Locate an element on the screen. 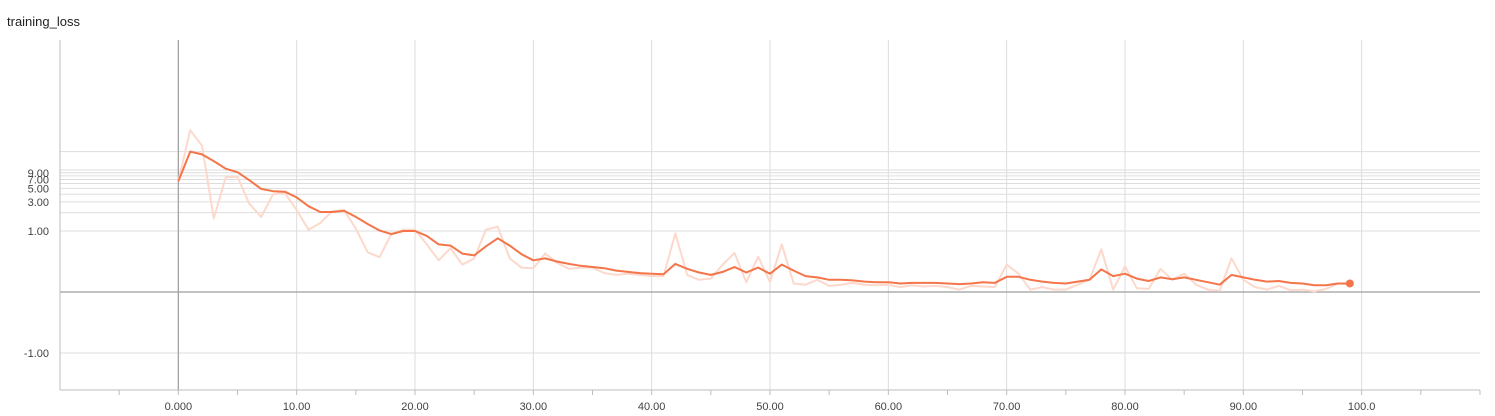 Image resolution: width=1495 pixels, height=416 pixels. x-tick-label: 70.00 is located at coordinates (1007, 407).